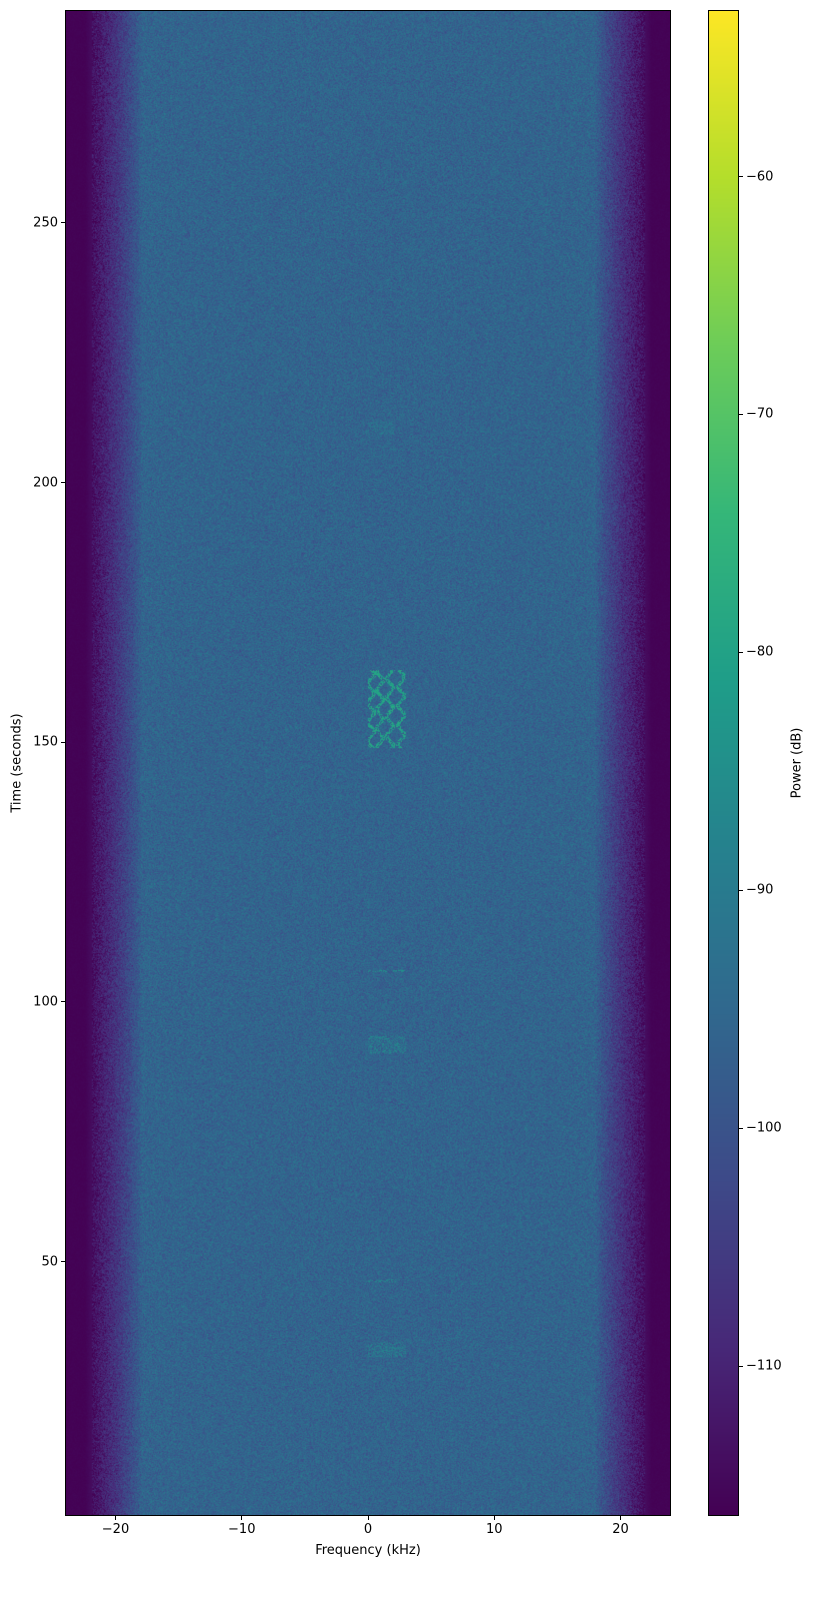 Image resolution: width=832 pixels, height=1603 pixels. I want to click on y-tick-label: 150, so click(45, 742).